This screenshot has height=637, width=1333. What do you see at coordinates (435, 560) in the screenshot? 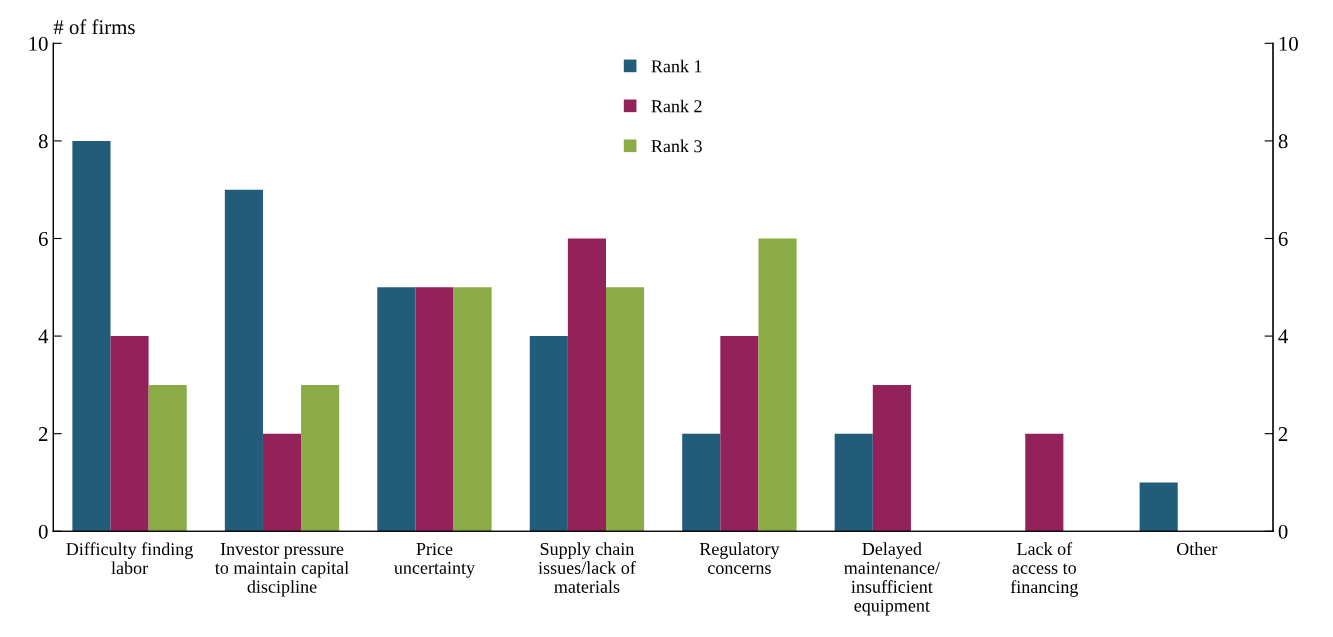
I see `x-tick-label: Price uncertainty` at bounding box center [435, 560].